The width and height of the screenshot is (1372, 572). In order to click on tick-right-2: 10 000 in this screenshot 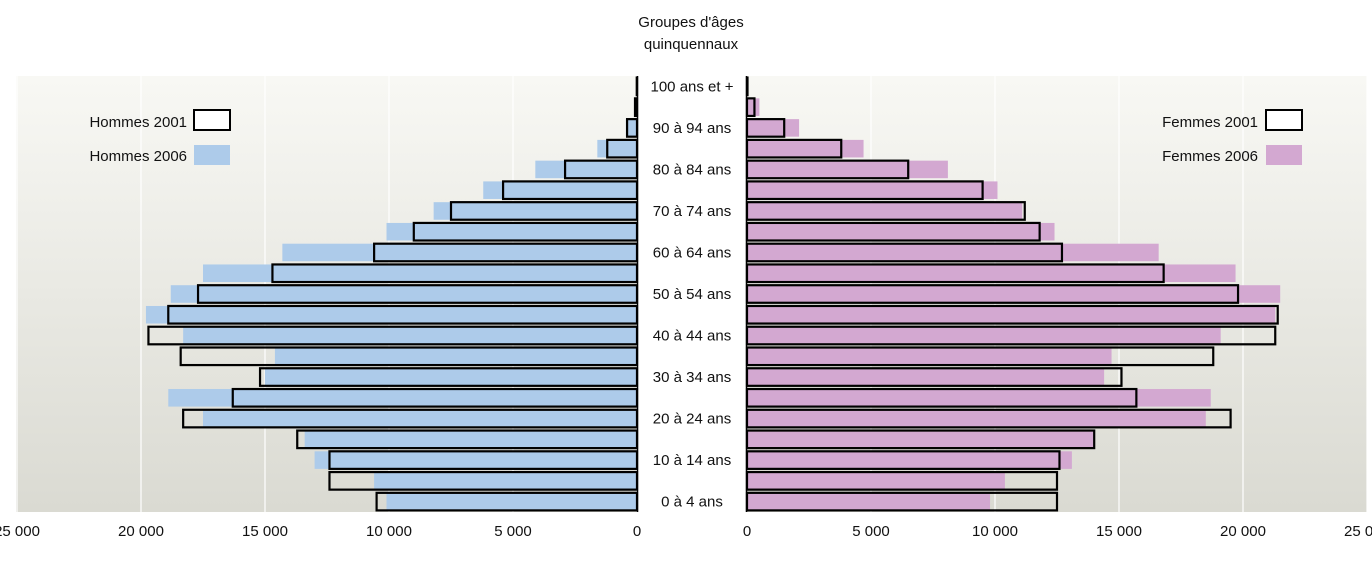, I will do `click(995, 531)`.